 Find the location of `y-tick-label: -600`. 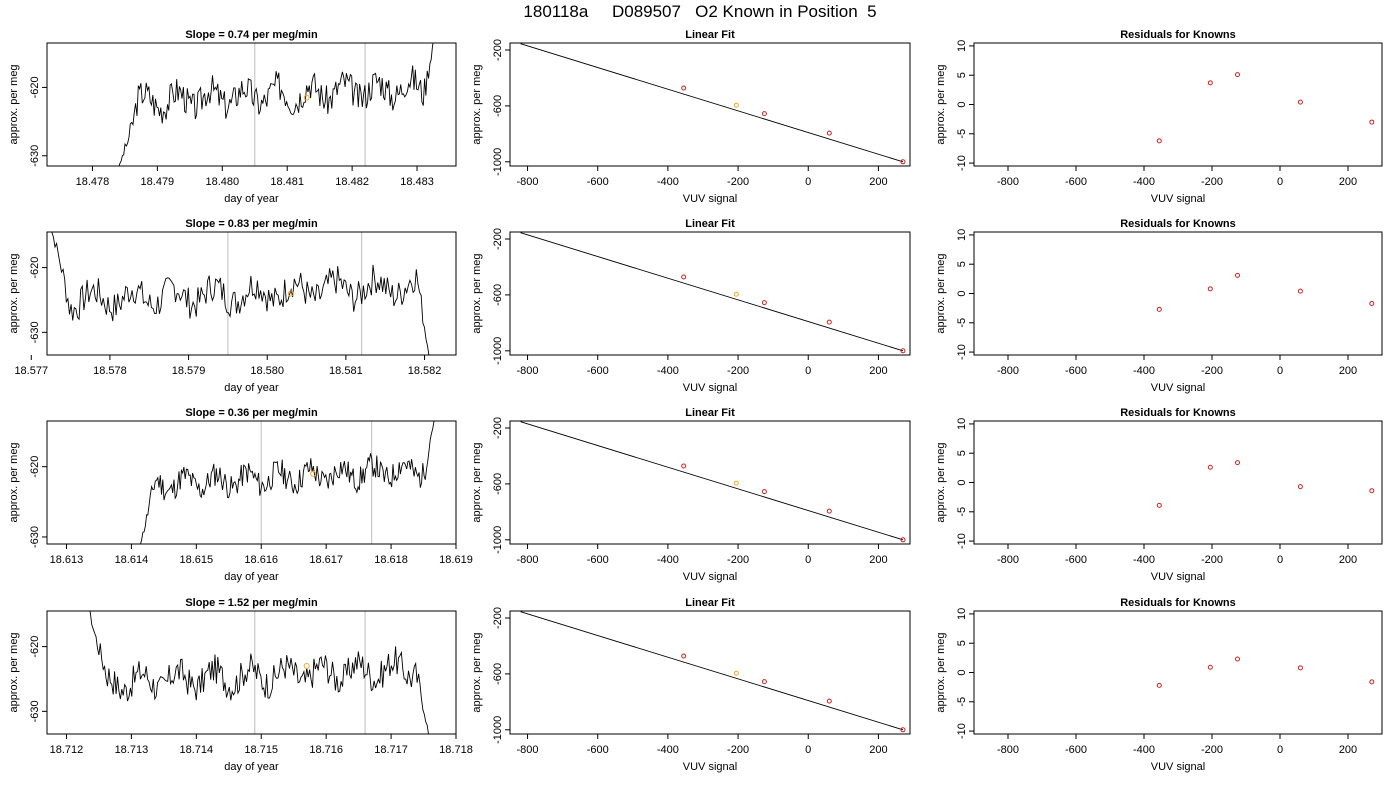

y-tick-label: -600 is located at coordinates (498, 674).